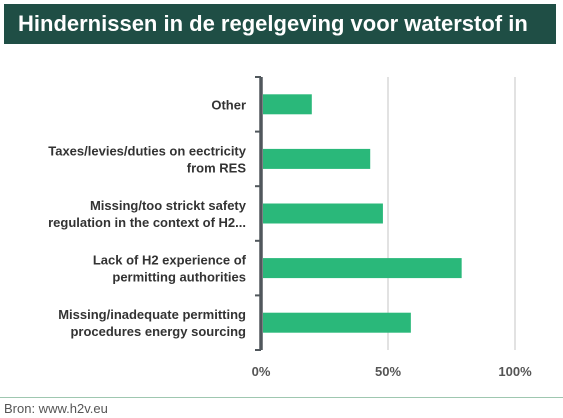 The width and height of the screenshot is (563, 418). Describe the element at coordinates (217, 167) in the screenshot. I see `category-label-1-1: from RES` at that location.